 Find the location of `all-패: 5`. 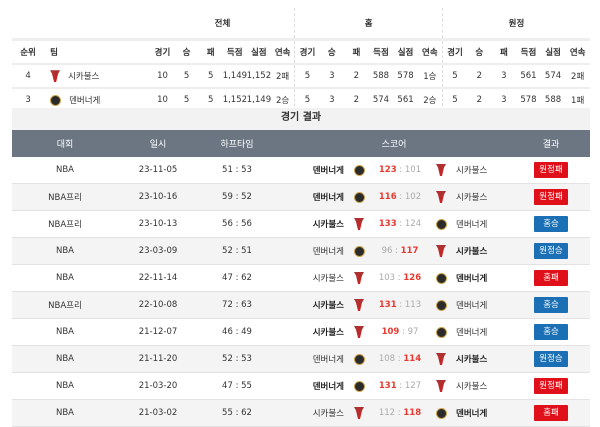

all-패: 5 is located at coordinates (210, 76).